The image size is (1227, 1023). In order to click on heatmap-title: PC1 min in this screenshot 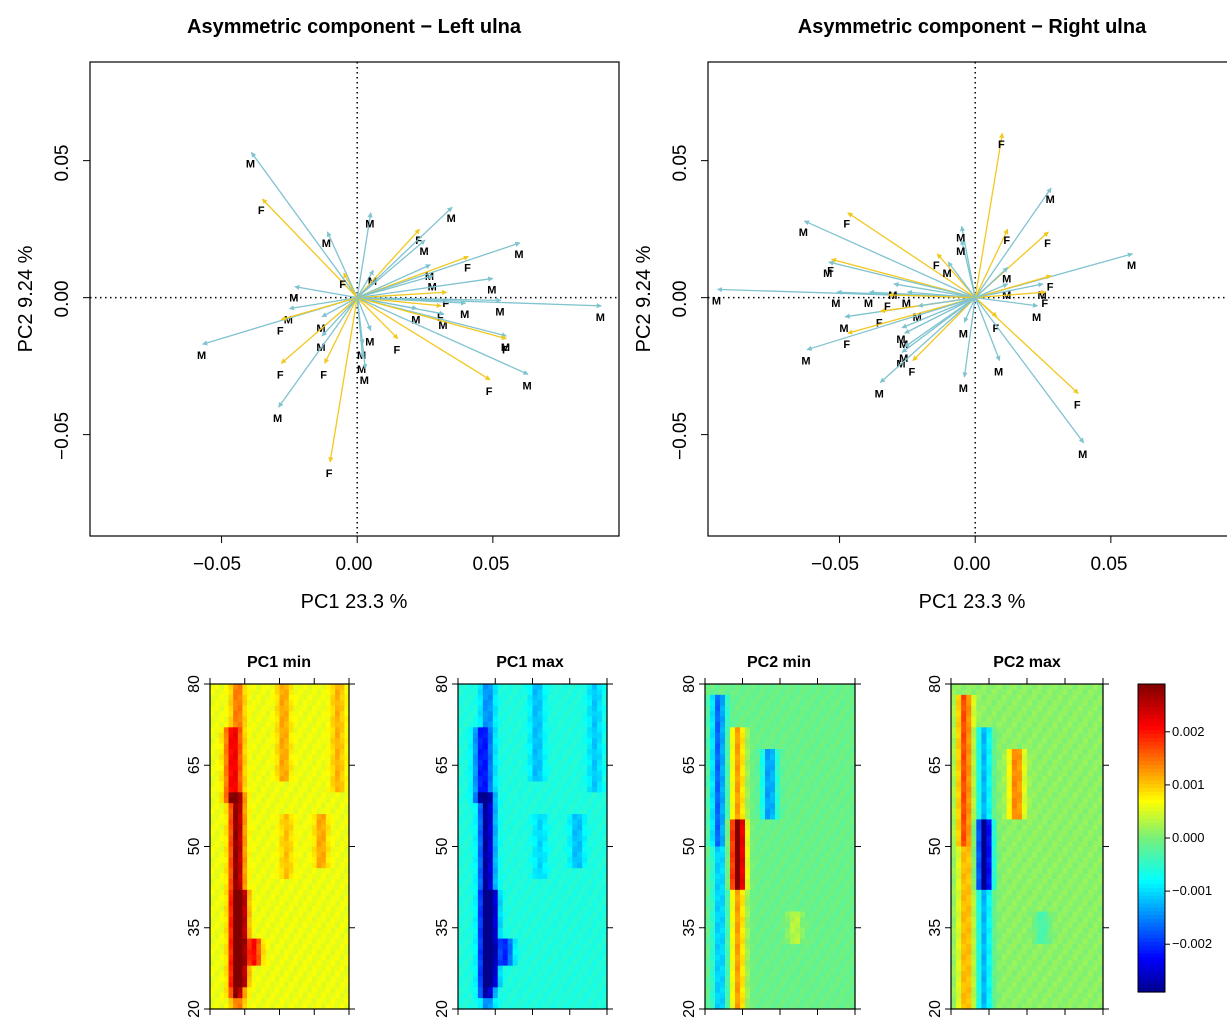, I will do `click(279, 662)`.